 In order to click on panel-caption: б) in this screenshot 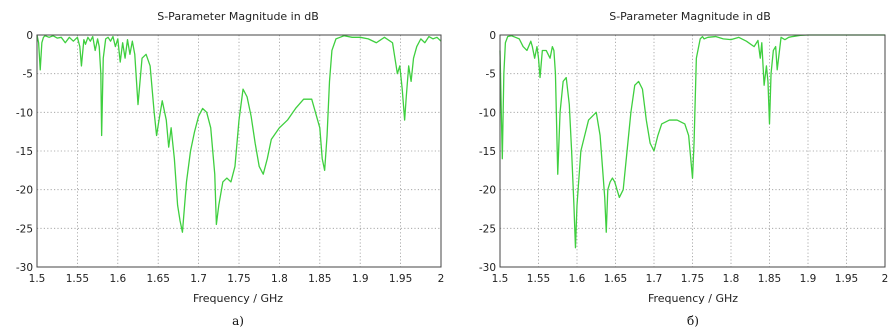, I will do `click(693, 321)`.